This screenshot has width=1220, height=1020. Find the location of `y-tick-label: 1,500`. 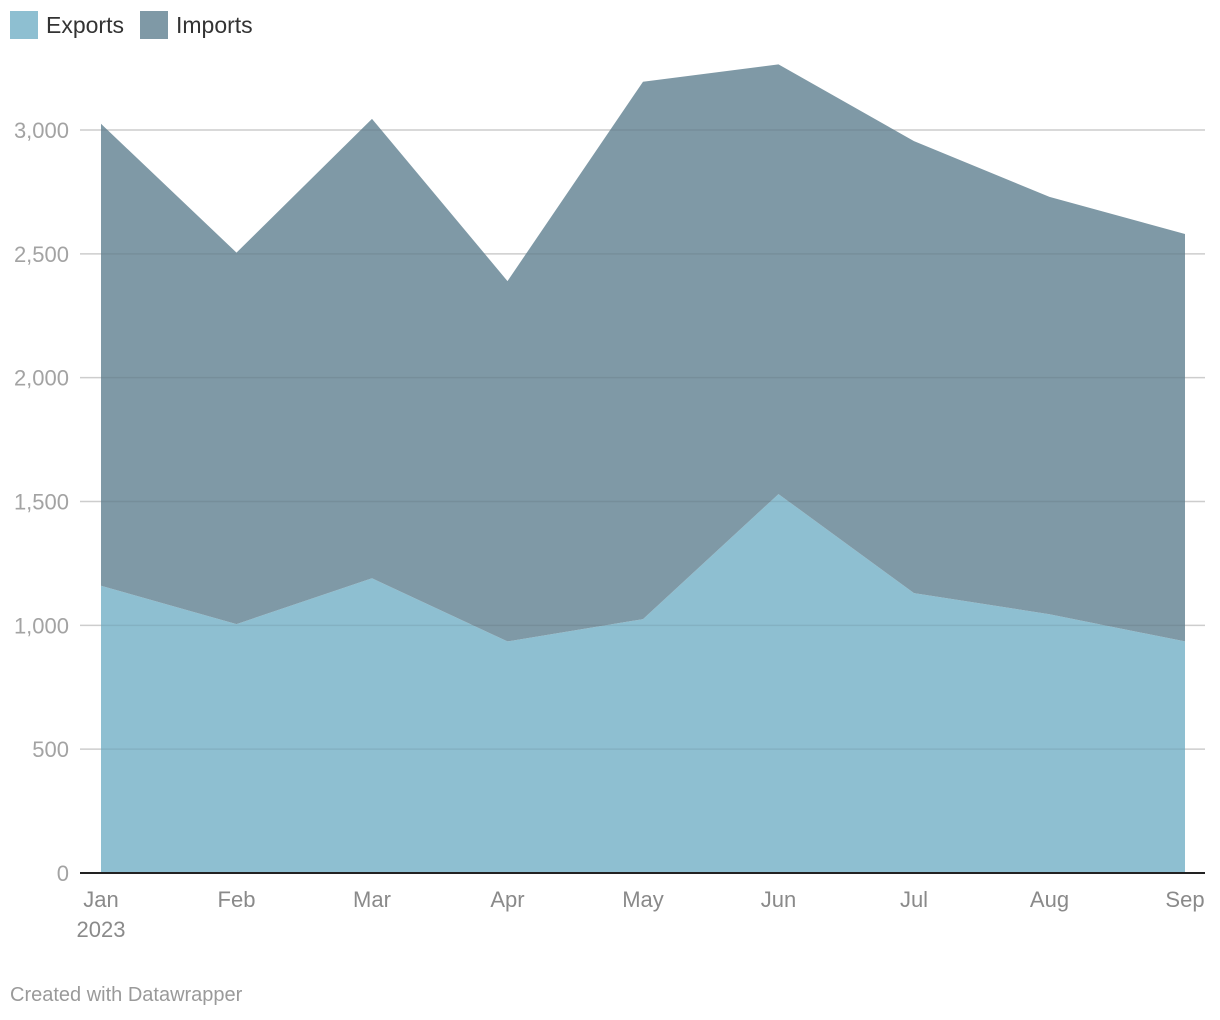

y-tick-label: 1,500 is located at coordinates (41, 502).